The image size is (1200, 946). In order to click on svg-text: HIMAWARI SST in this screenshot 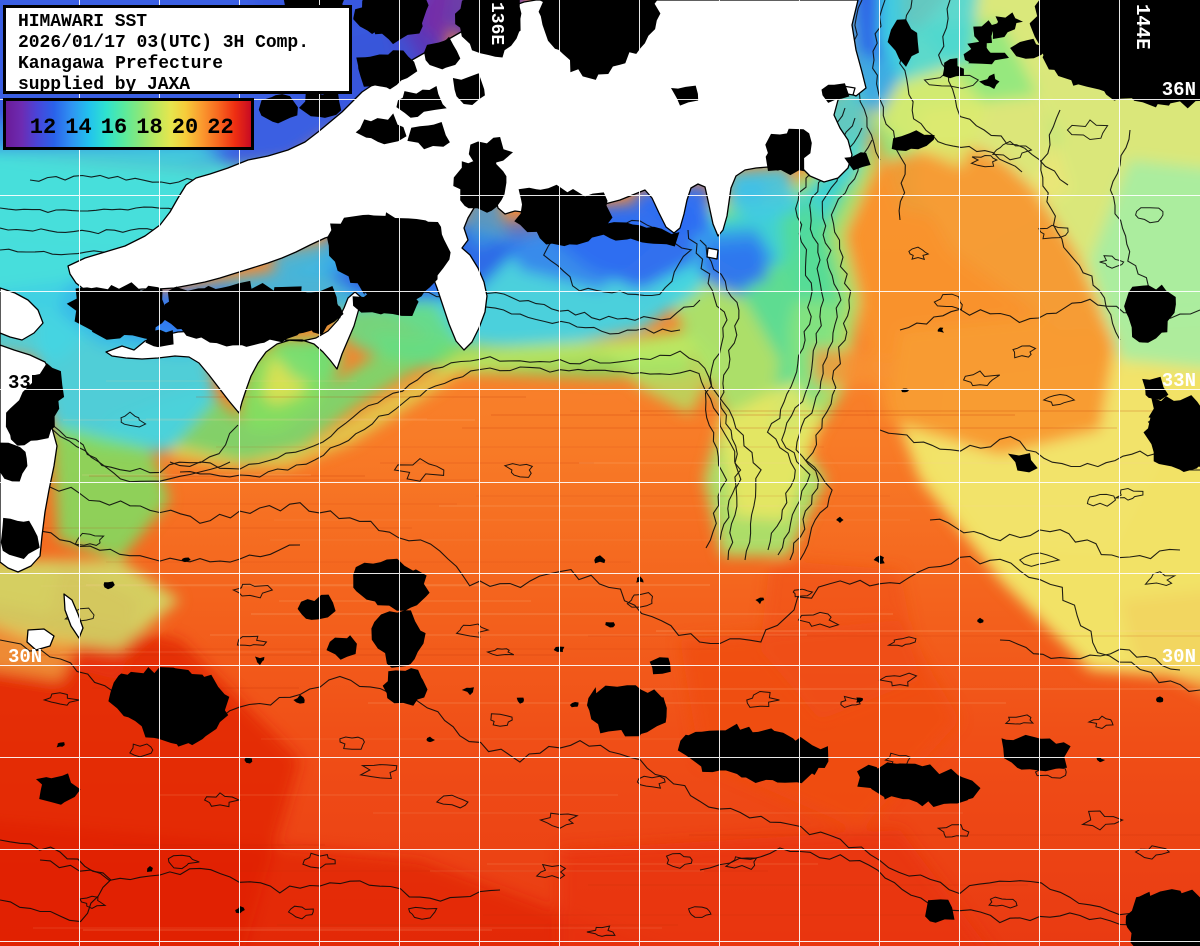, I will do `click(82, 22)`.